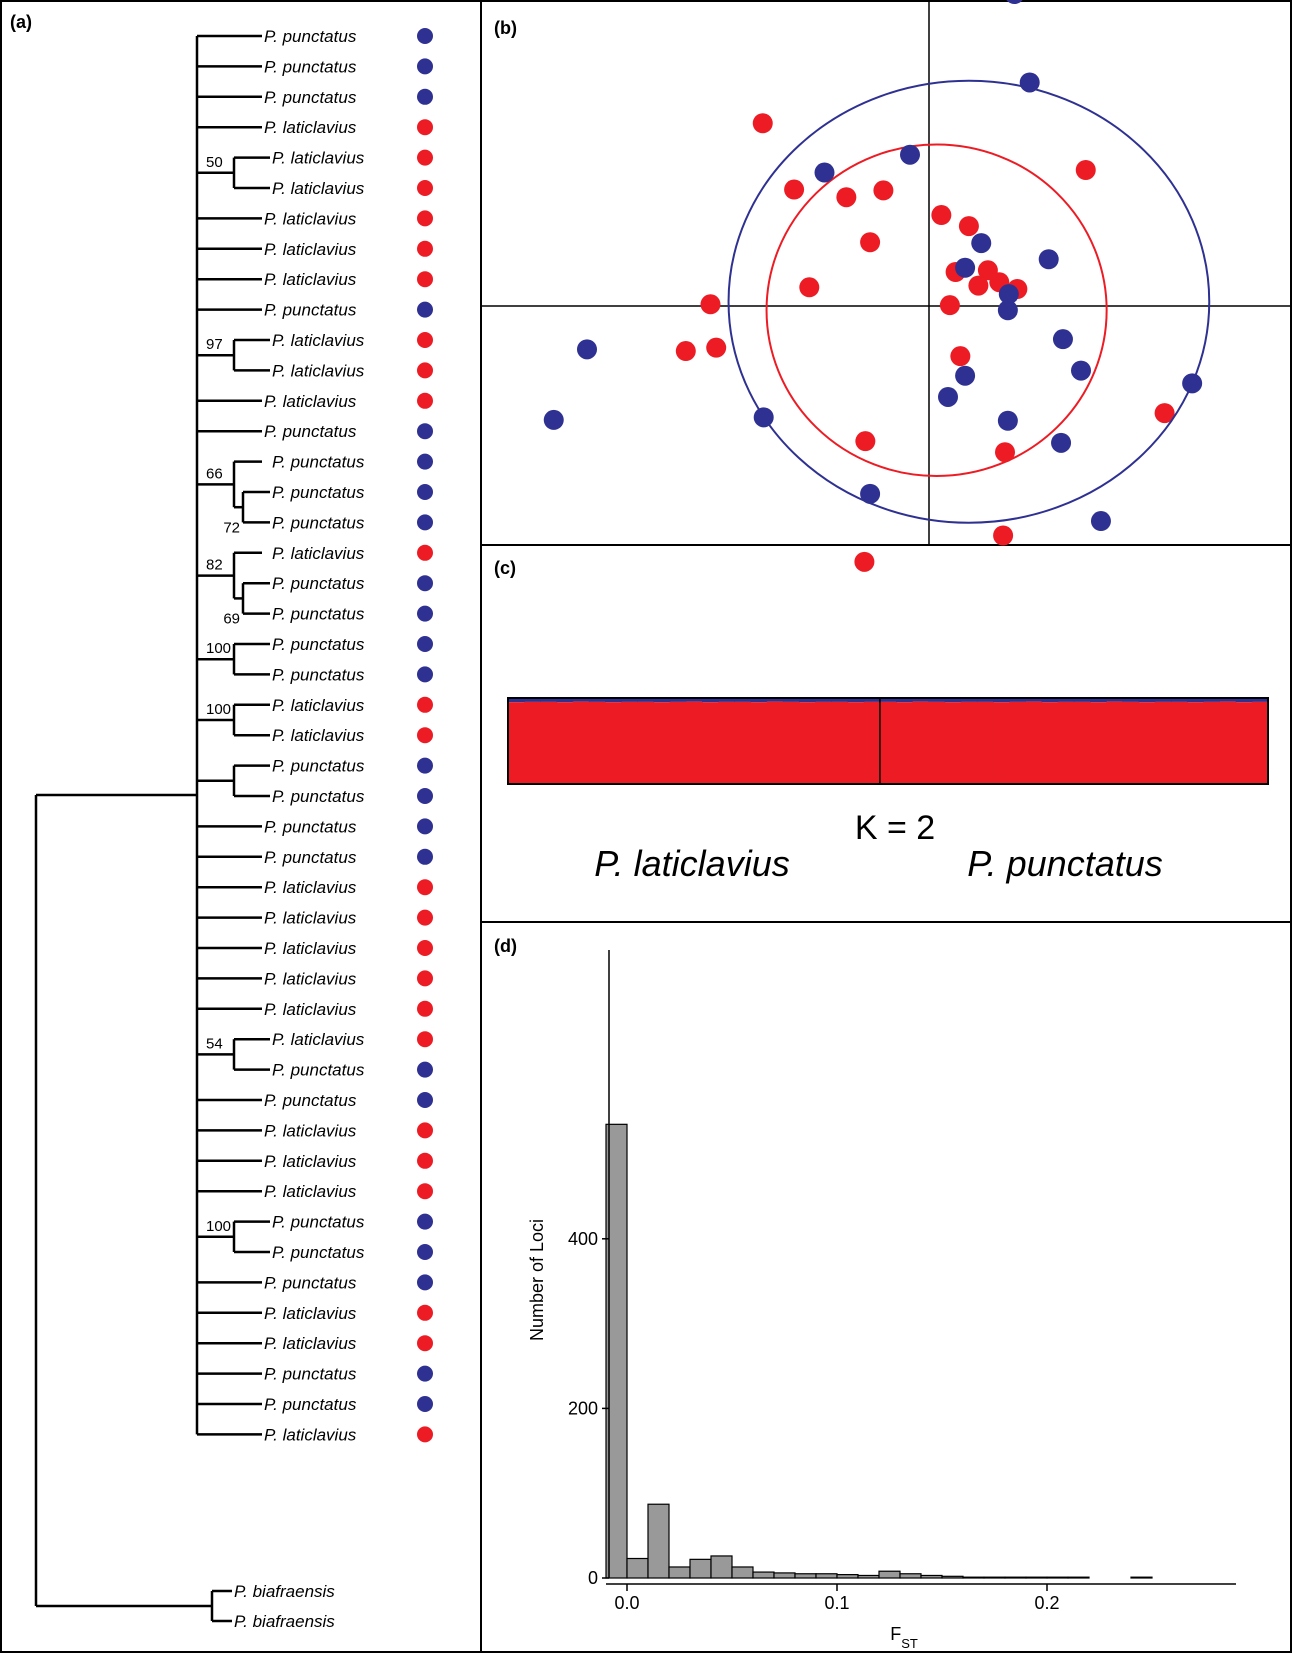 The image size is (1292, 1653). I want to click on histogram-x-axis-title: FST, so click(904, 1637).